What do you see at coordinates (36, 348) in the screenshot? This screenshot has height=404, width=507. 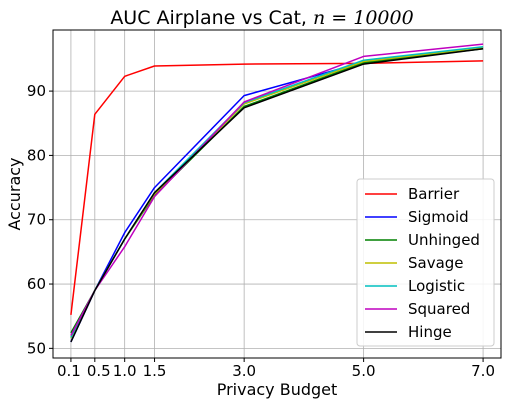 I see `y-tick-label: 50` at bounding box center [36, 348].